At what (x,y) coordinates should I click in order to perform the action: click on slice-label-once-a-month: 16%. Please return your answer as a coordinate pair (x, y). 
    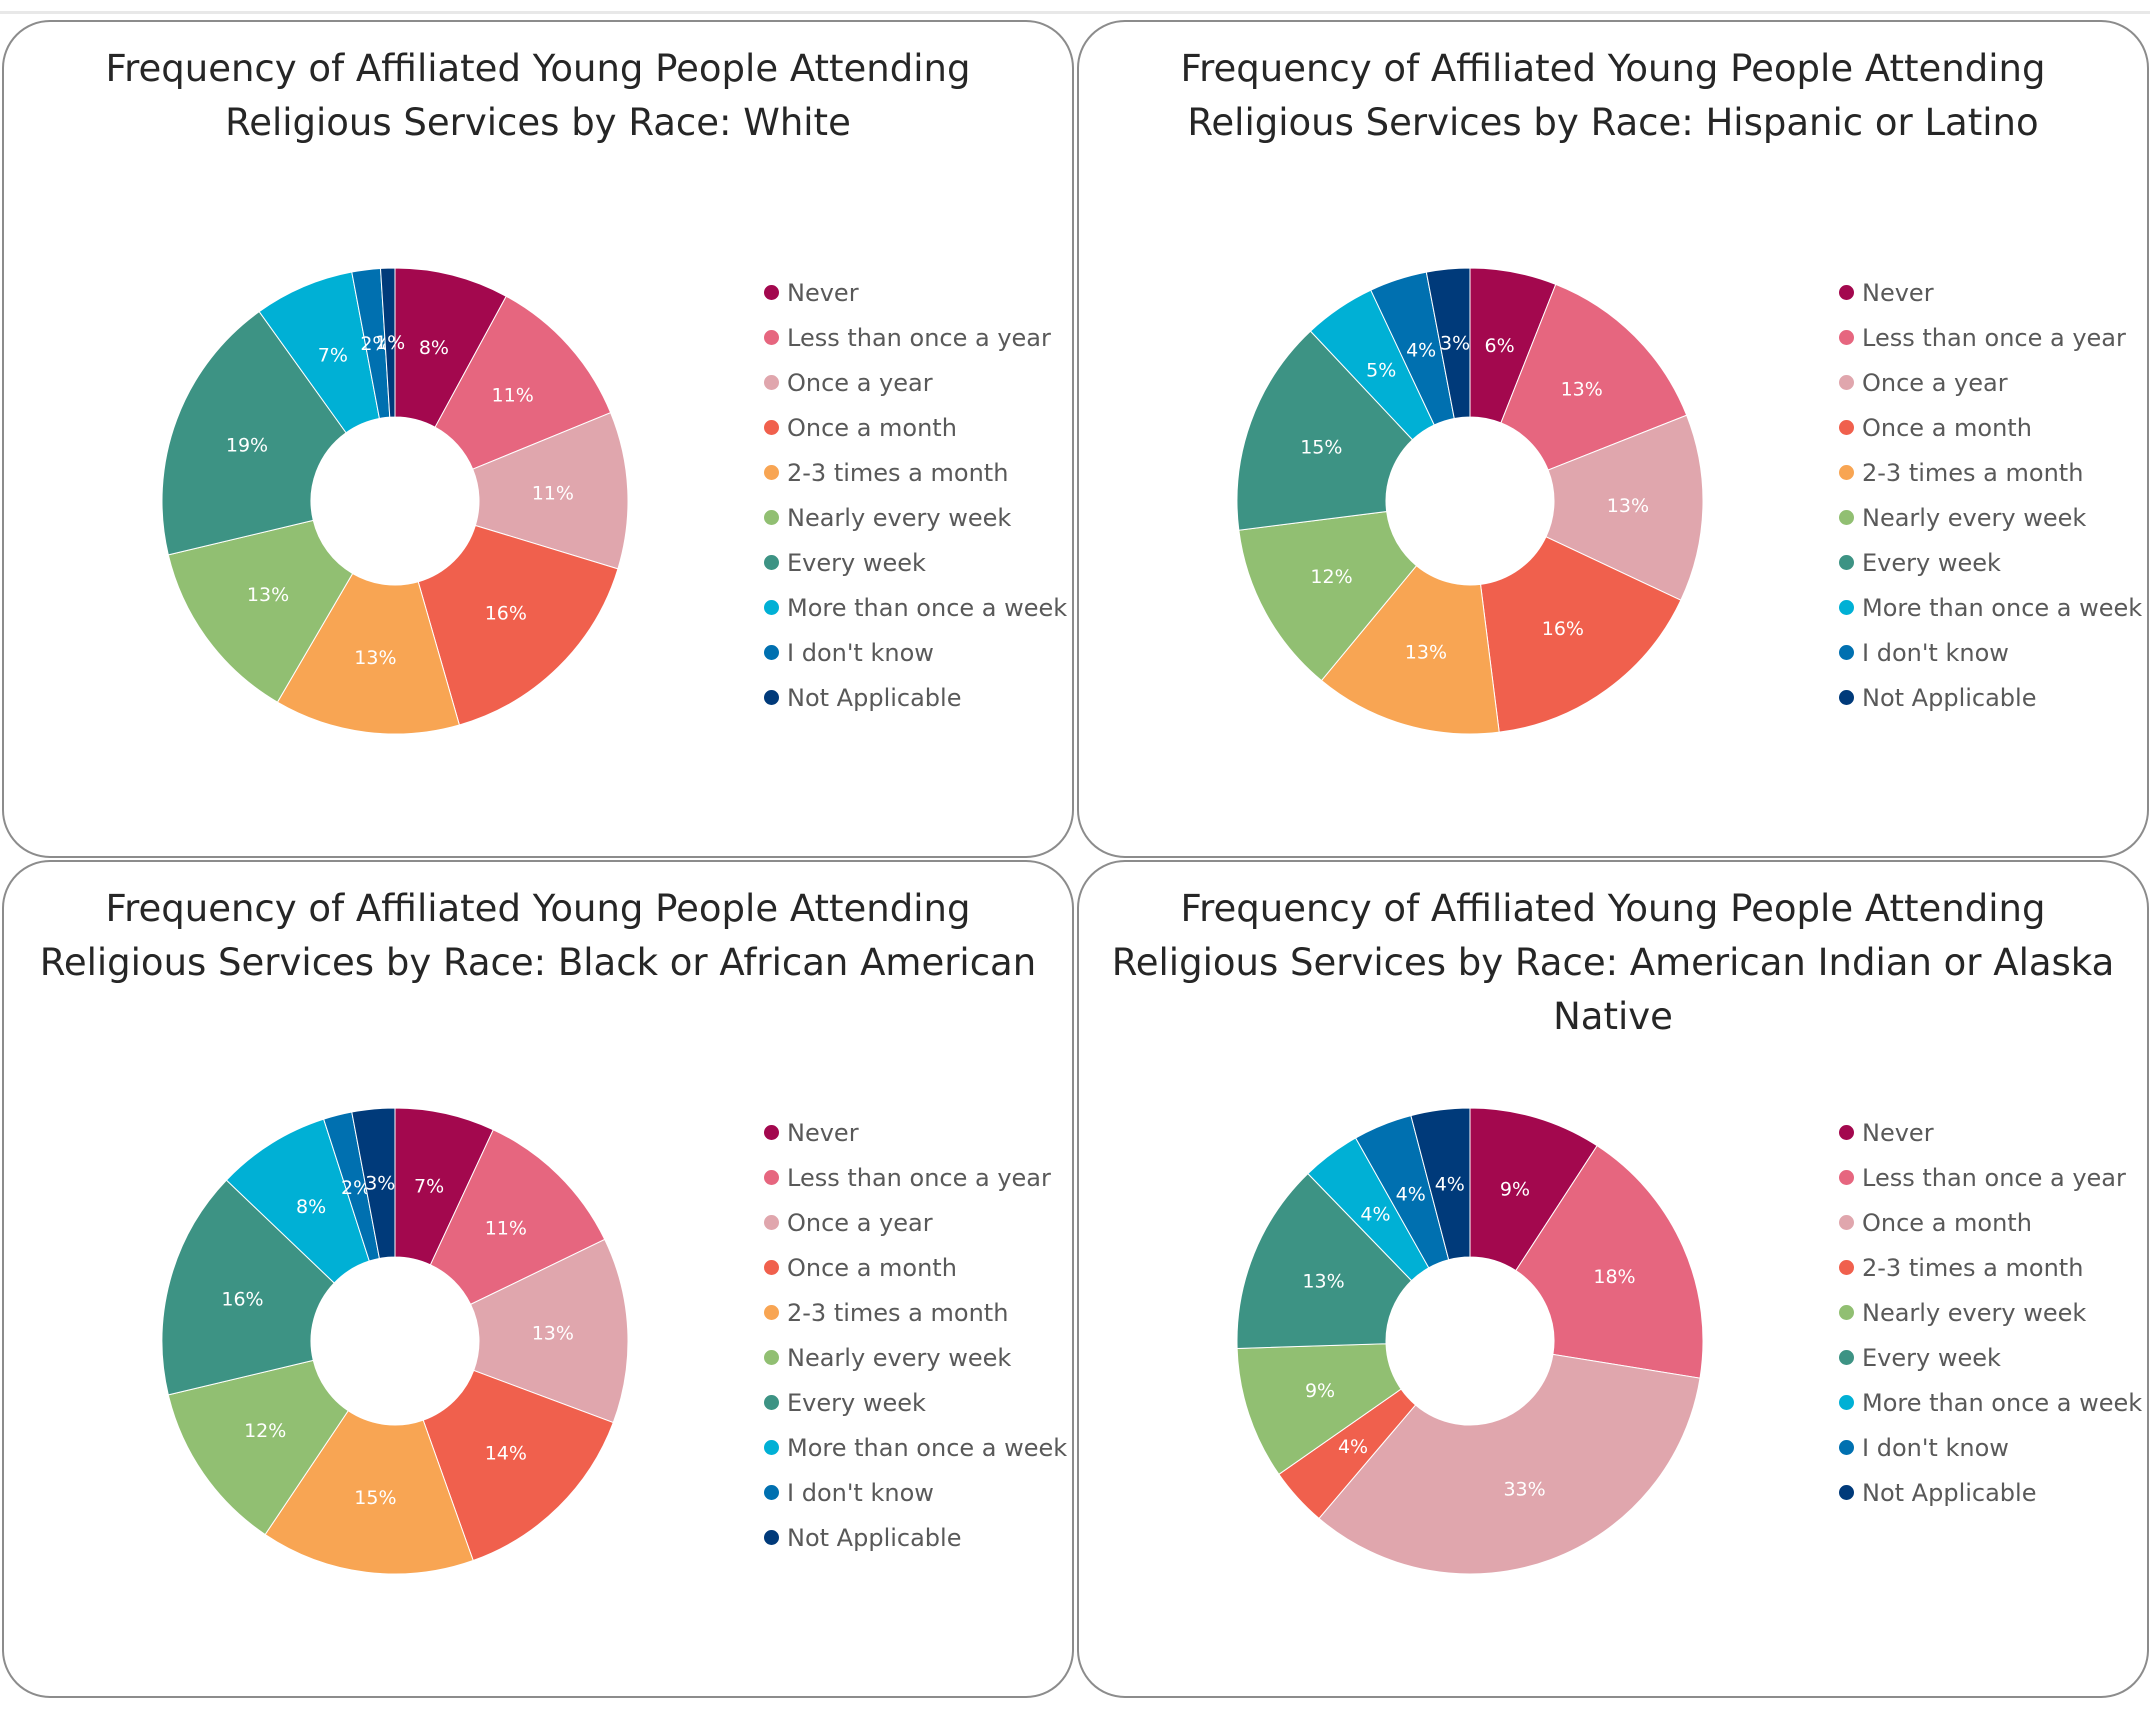
    Looking at the image, I should click on (1563, 629).